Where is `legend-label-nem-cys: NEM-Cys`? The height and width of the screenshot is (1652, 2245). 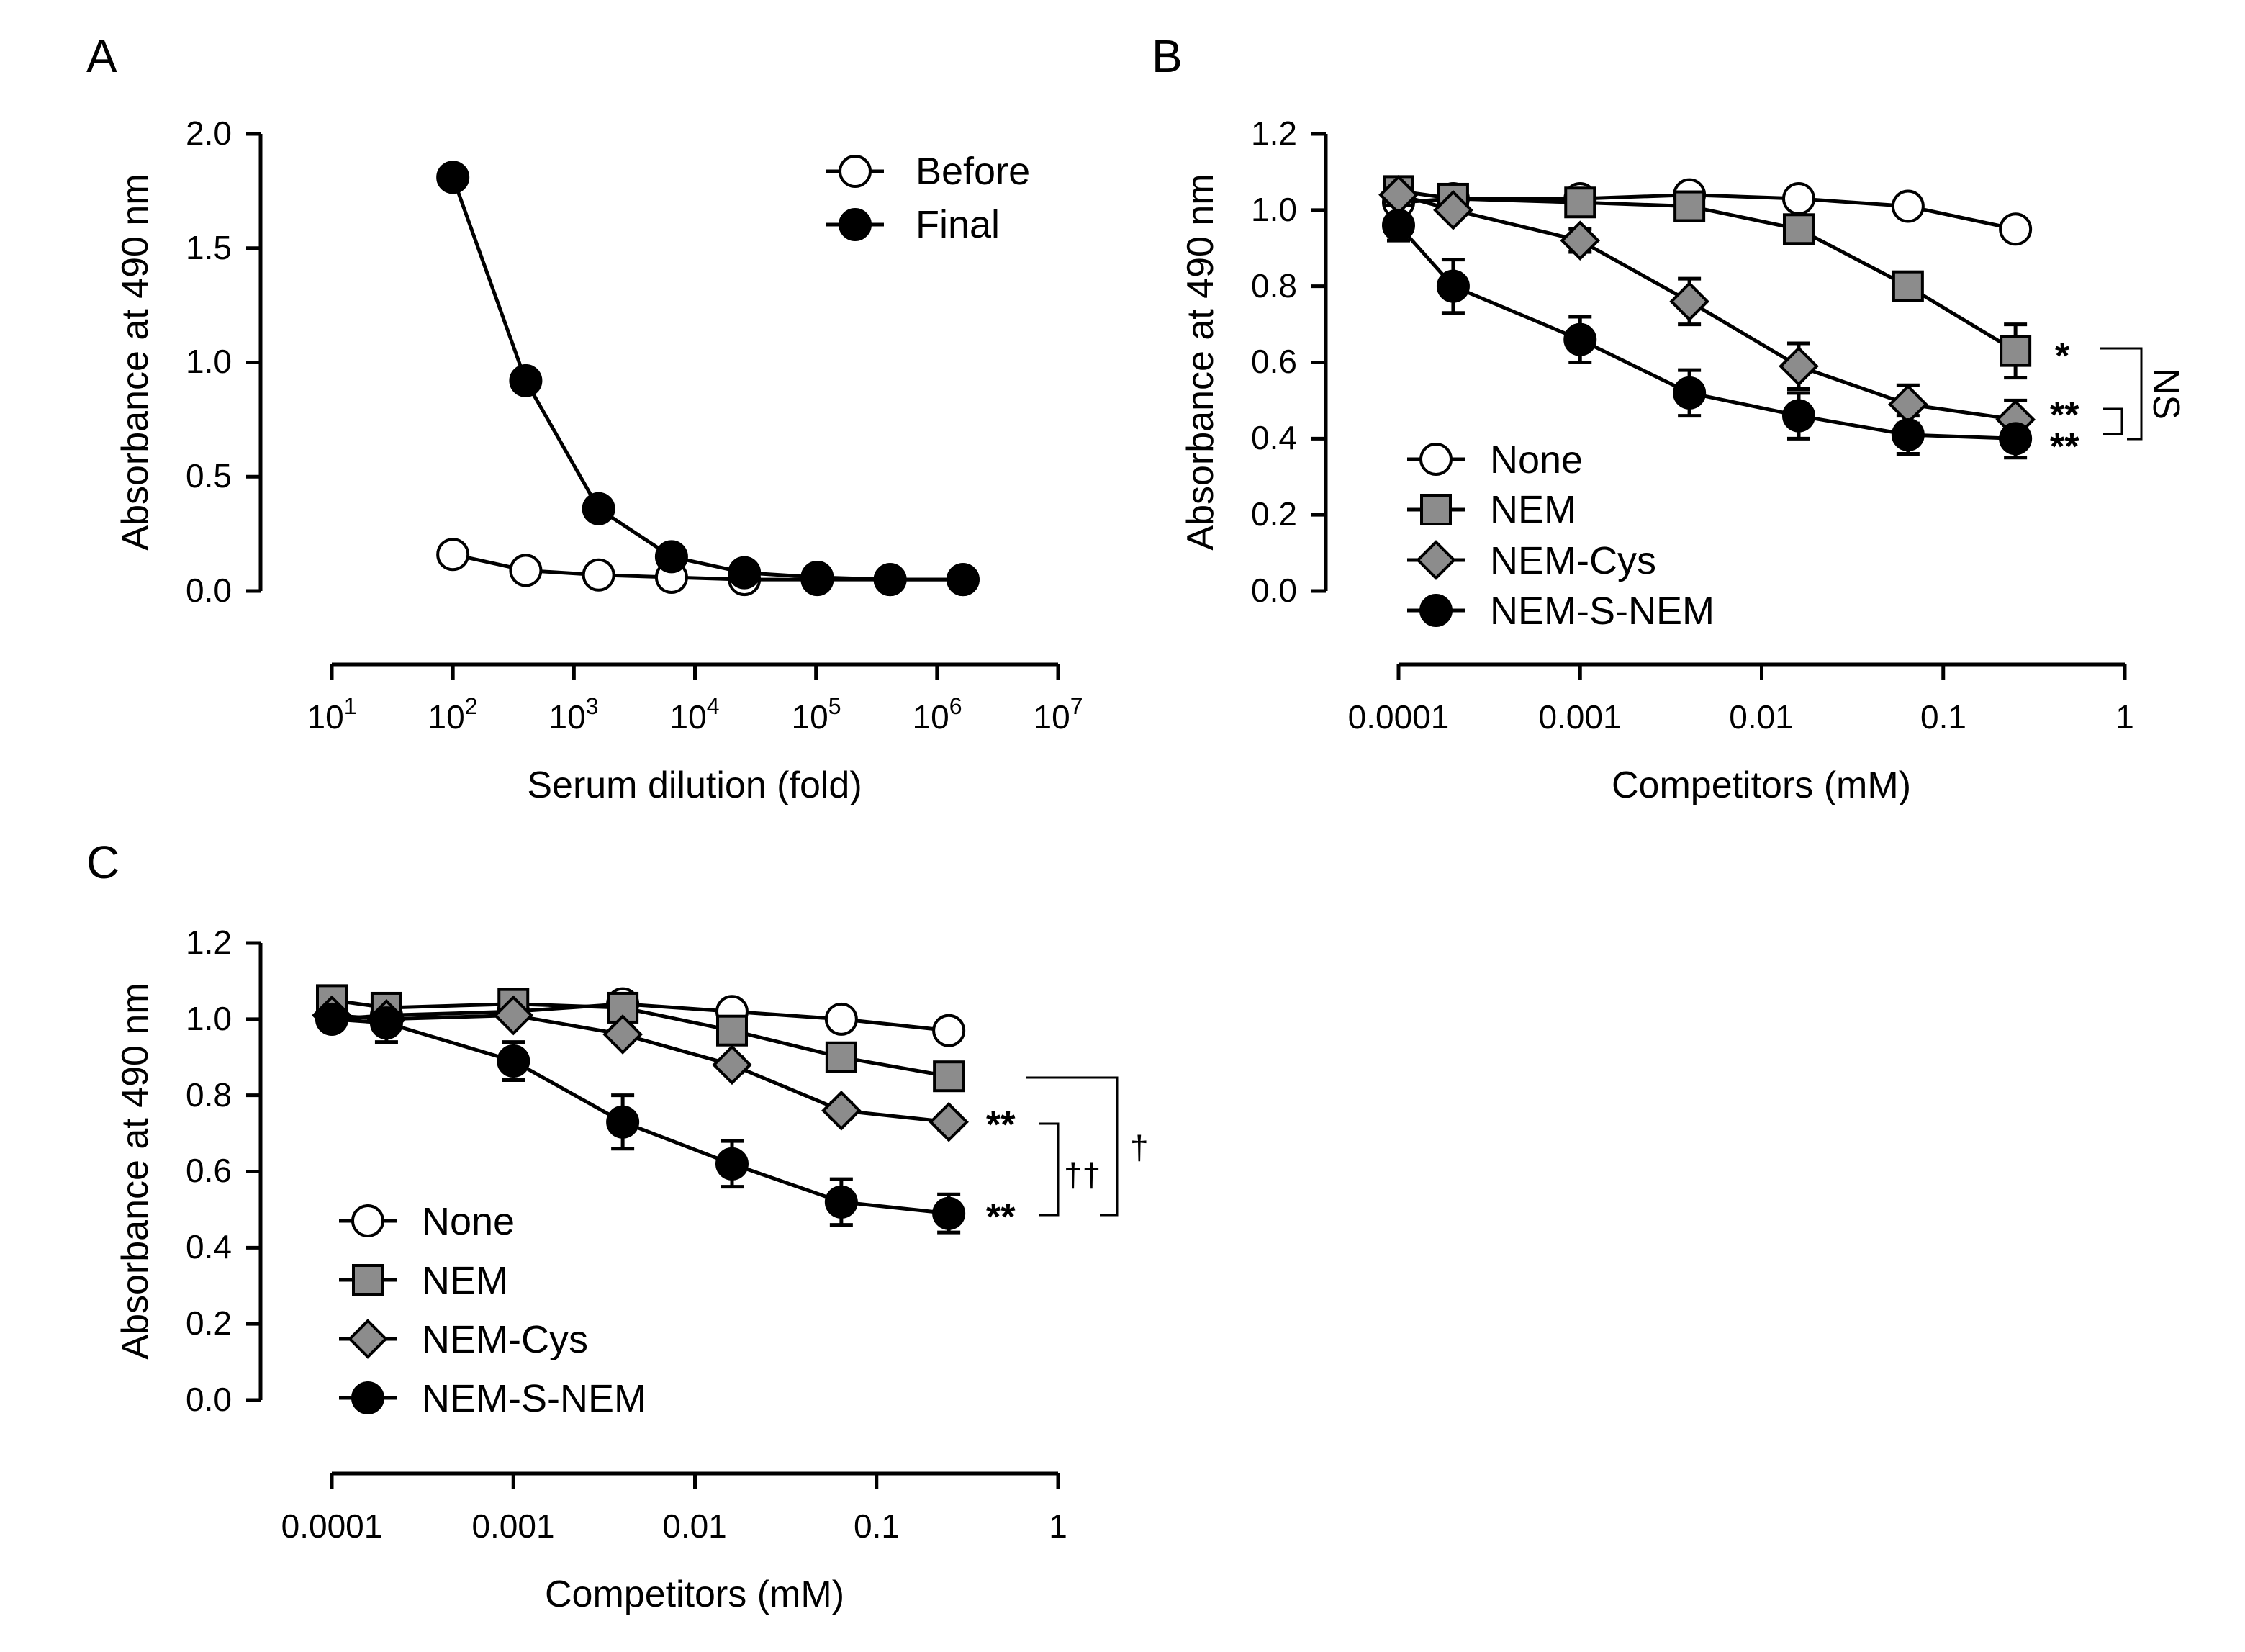
legend-label-nem-cys: NEM-Cys is located at coordinates (1573, 561).